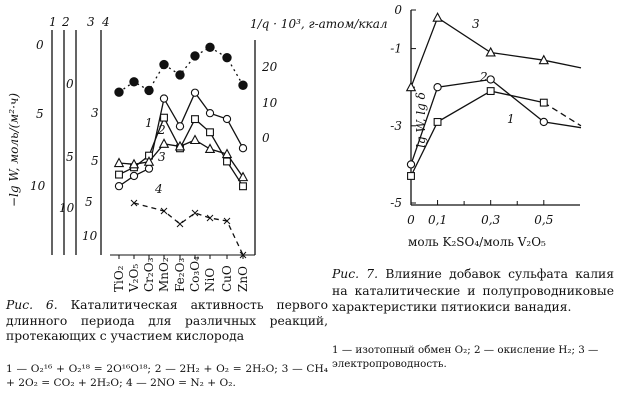 This screenshot has width=623, height=407. I want to click on scale1-tick-5: 5, so click(40, 114).